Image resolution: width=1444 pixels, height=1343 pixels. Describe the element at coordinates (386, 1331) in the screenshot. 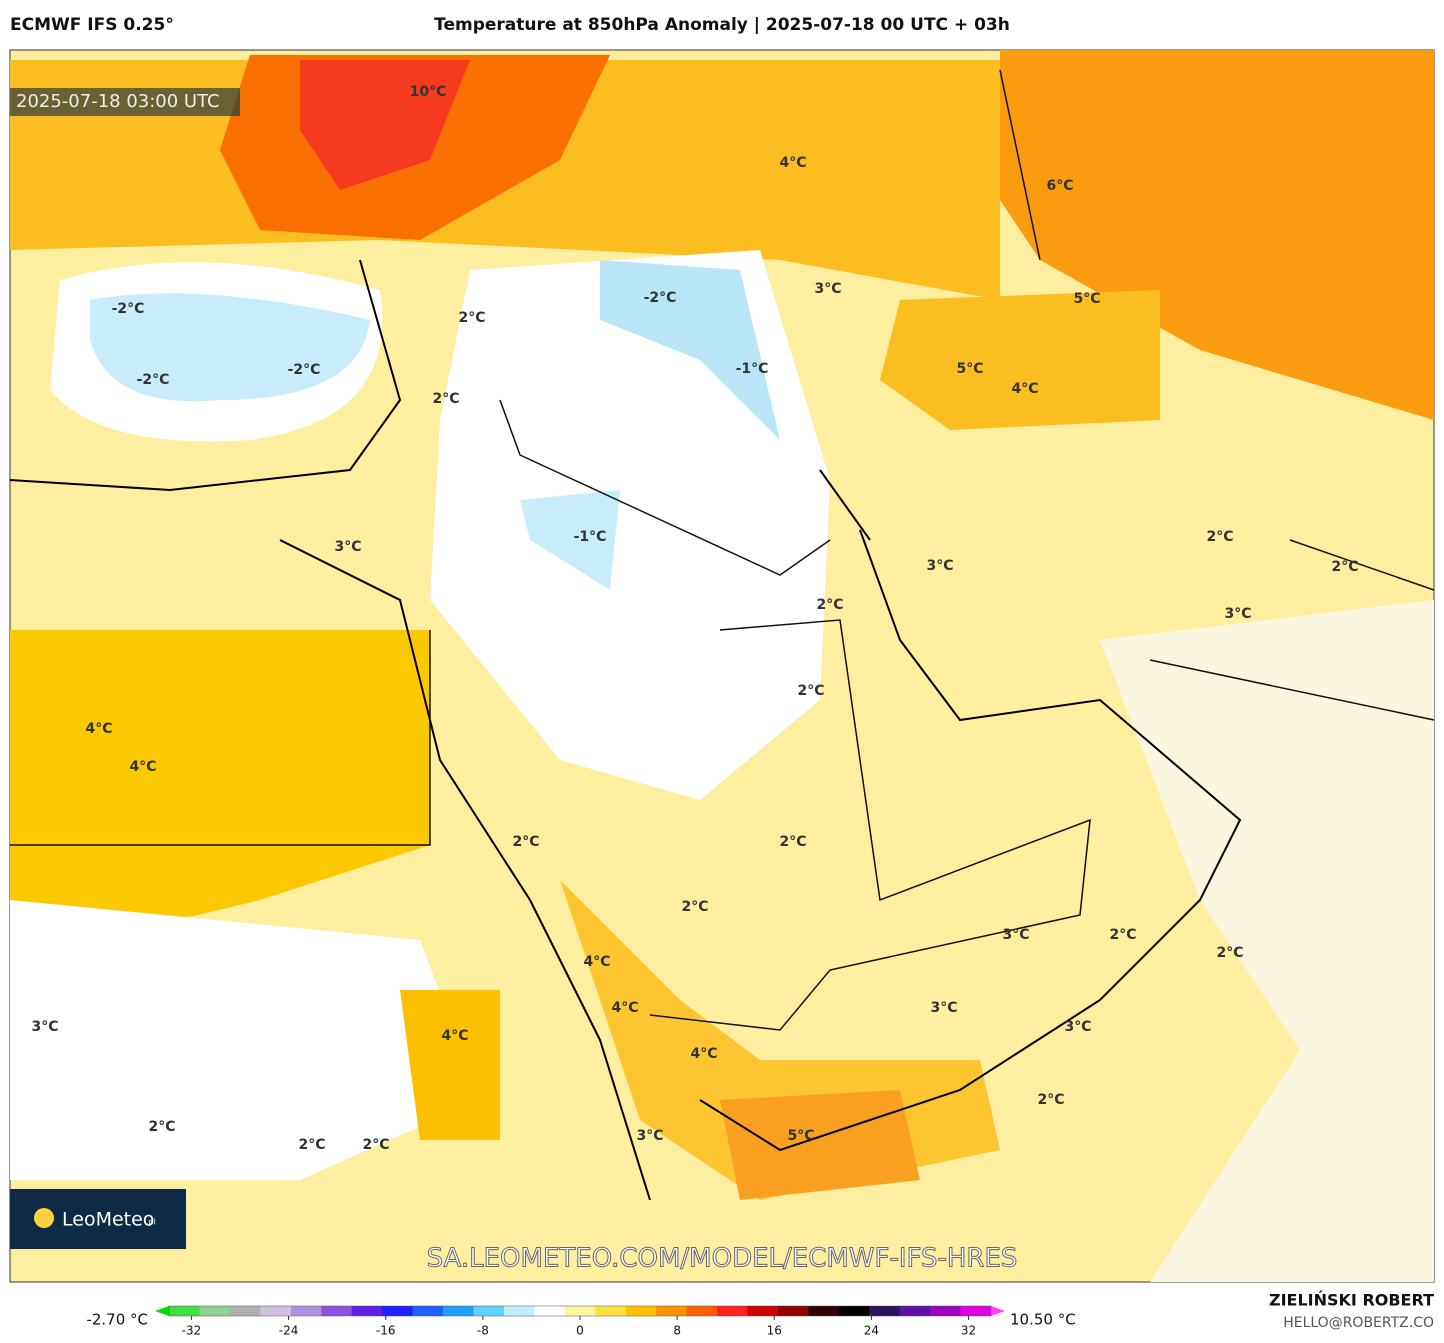

I see `colorbar-tick-label: -16` at that location.